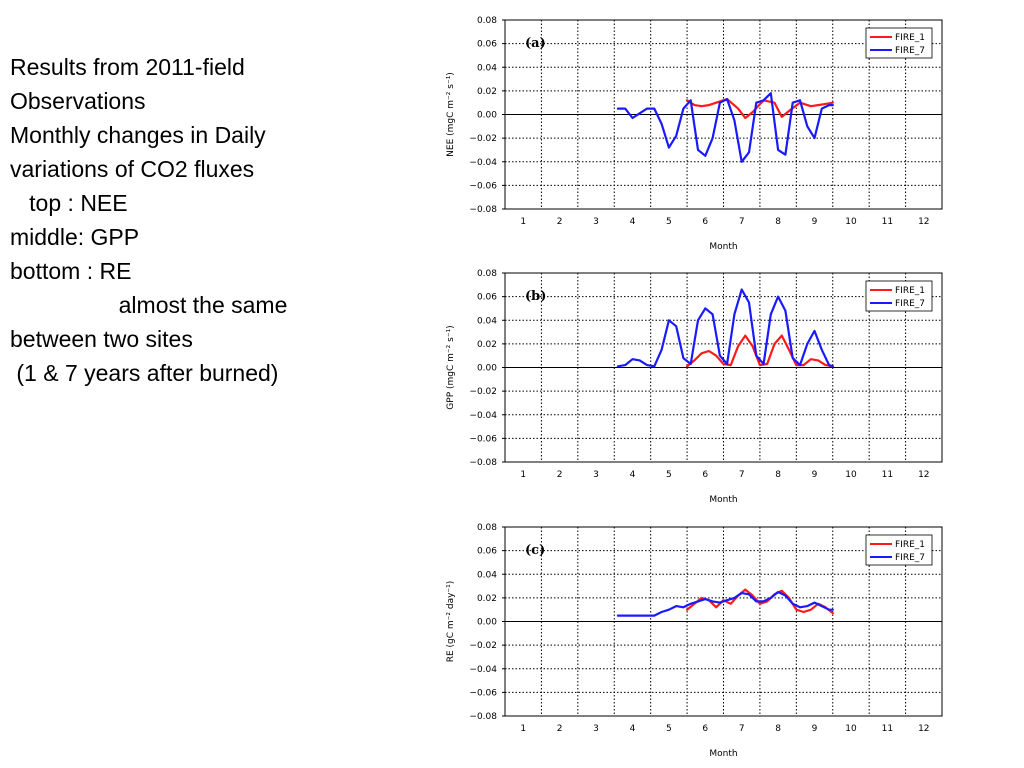  I want to click on text-line: middle: GPP, so click(75, 237).